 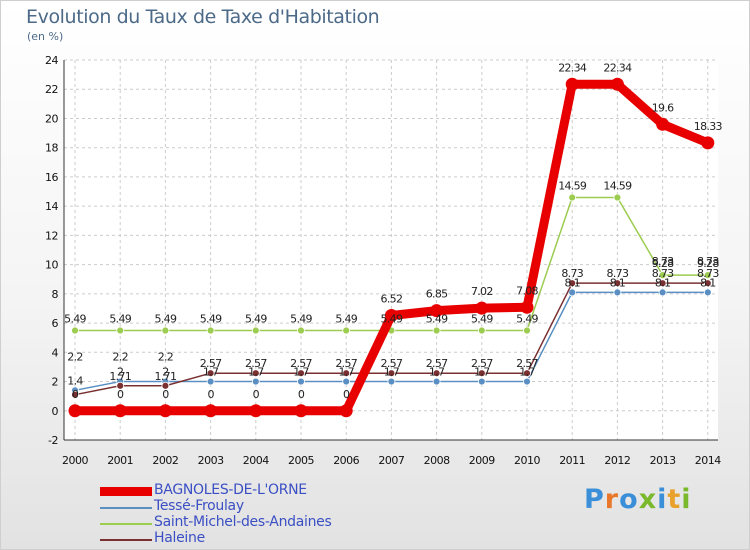 I want to click on data-label: 2.2, so click(x=119, y=357).